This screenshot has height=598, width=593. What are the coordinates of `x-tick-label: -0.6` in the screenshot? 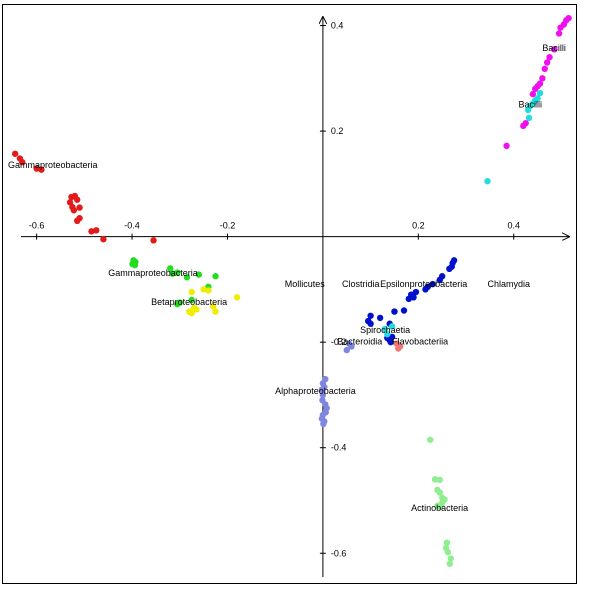 It's located at (37, 226).